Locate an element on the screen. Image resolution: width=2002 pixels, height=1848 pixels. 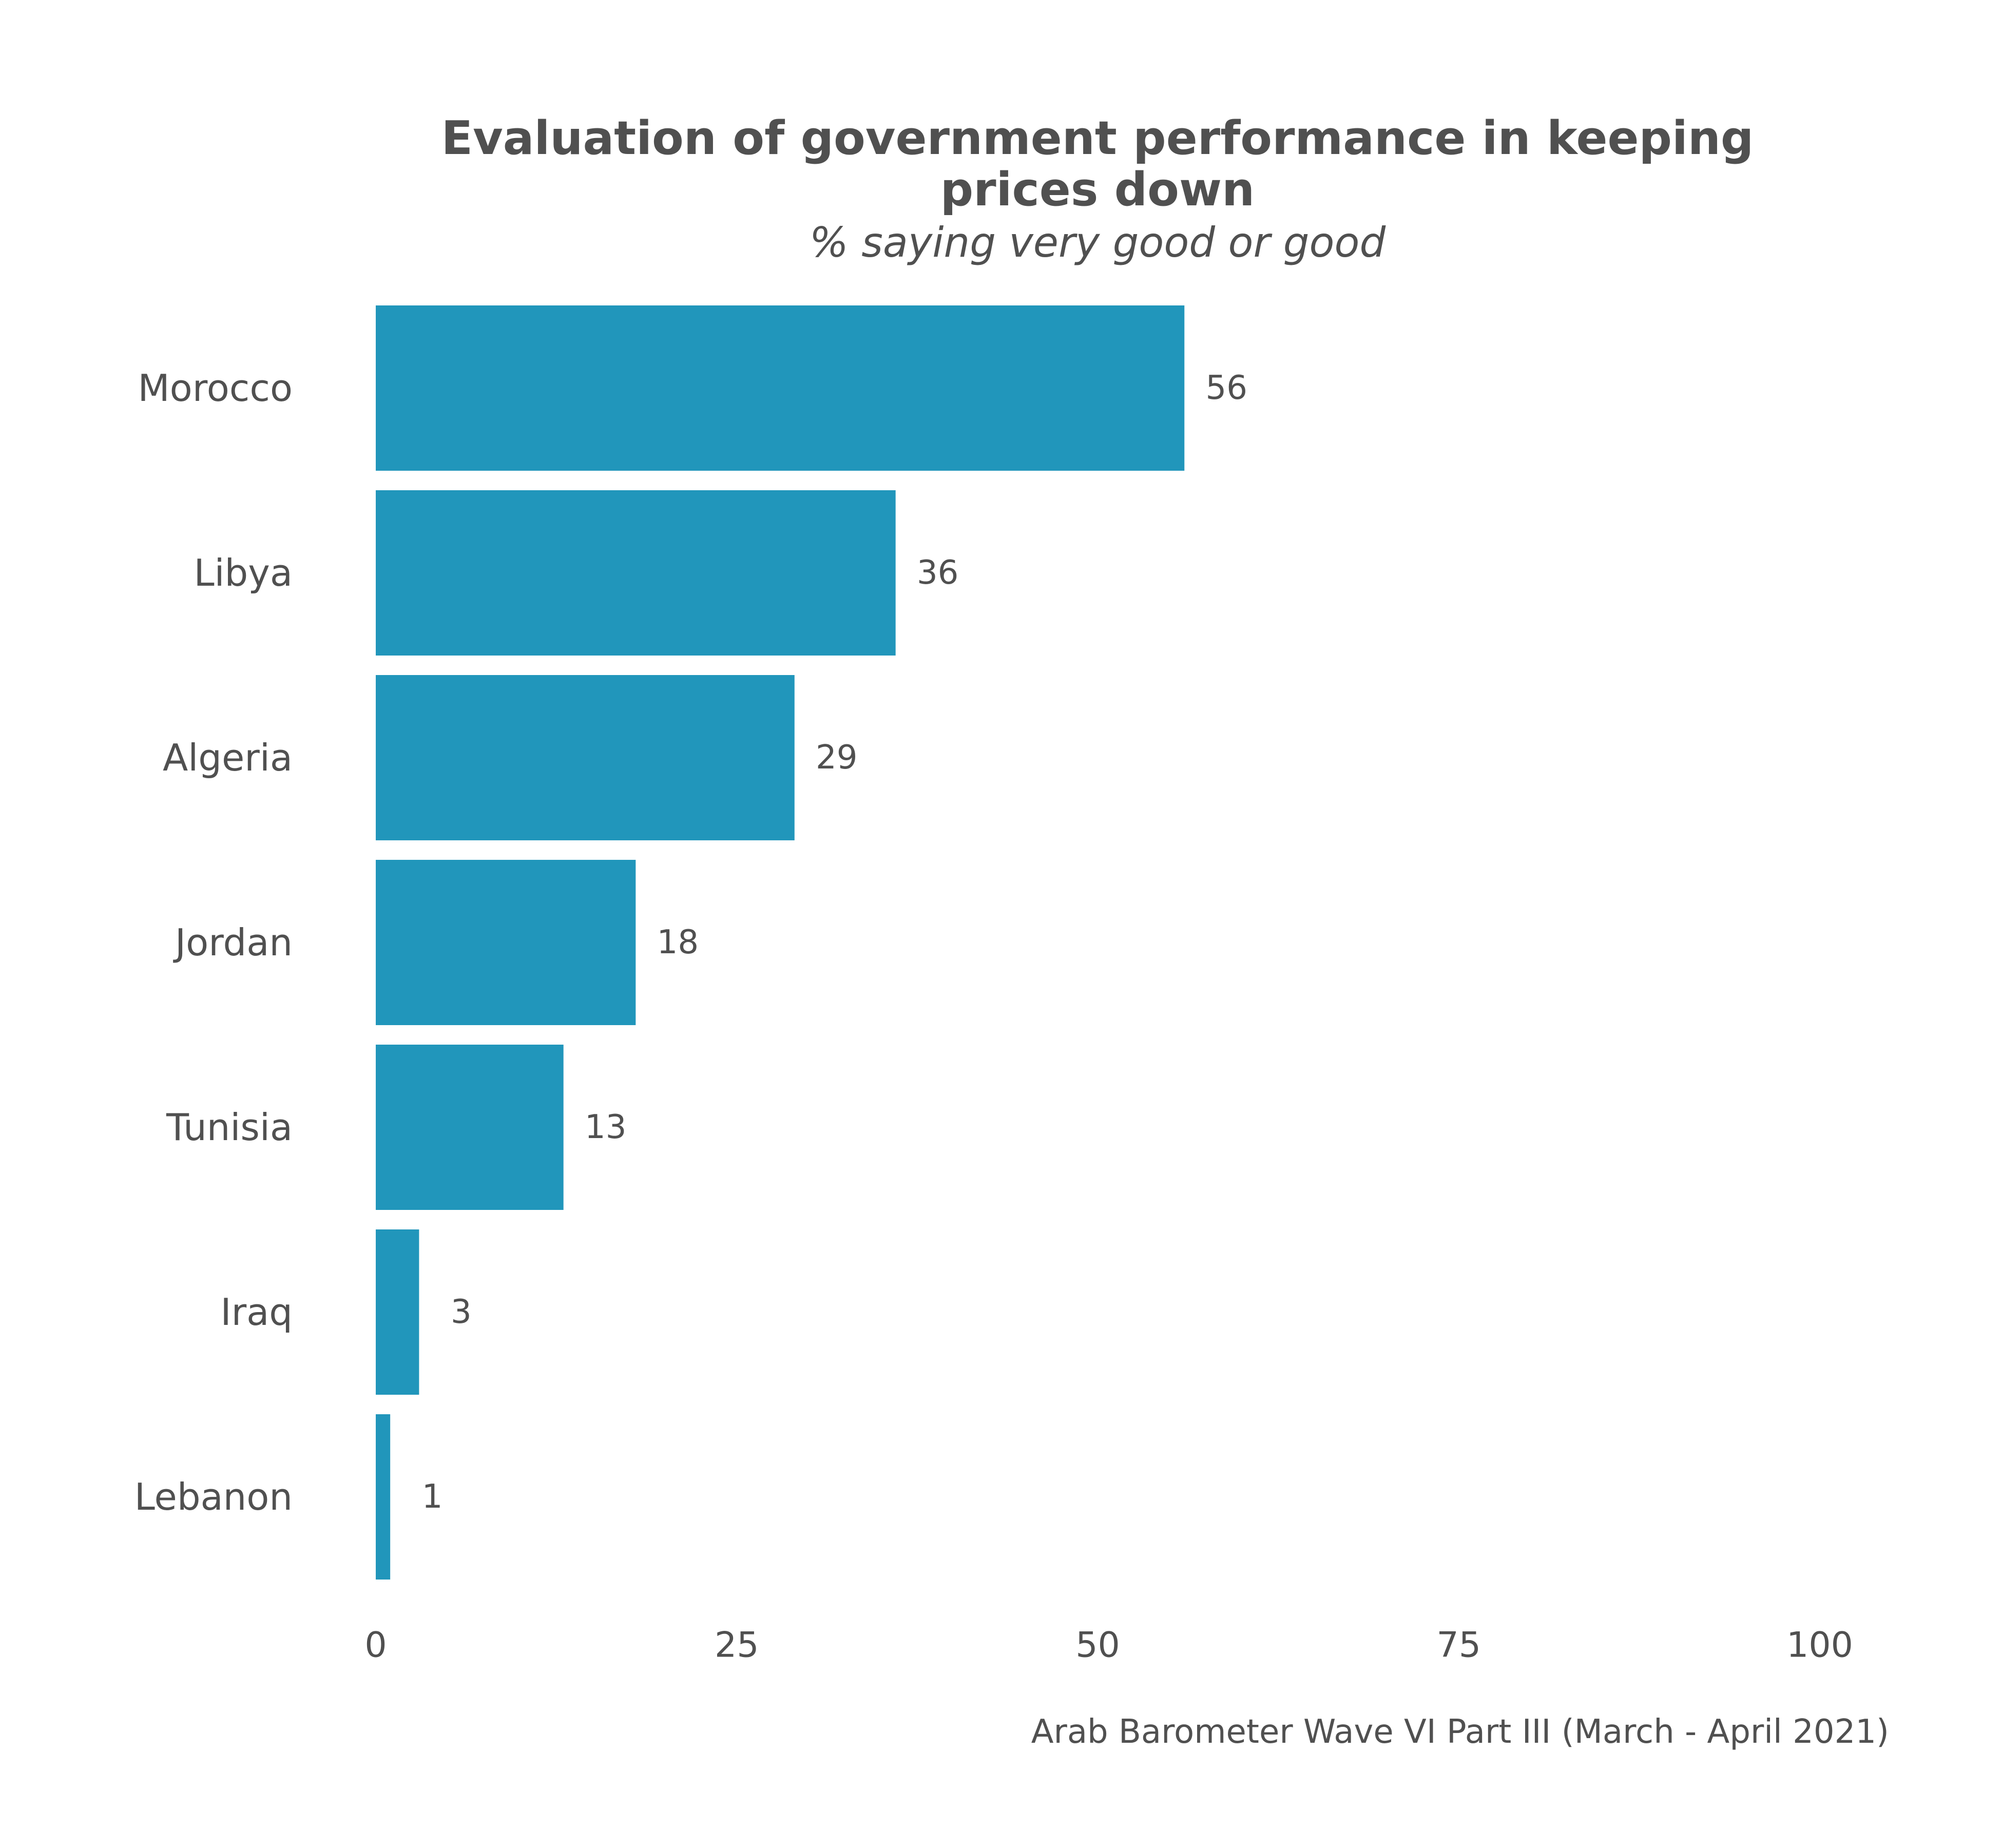
x-tick-label-0: 0 is located at coordinates (375, 1645).